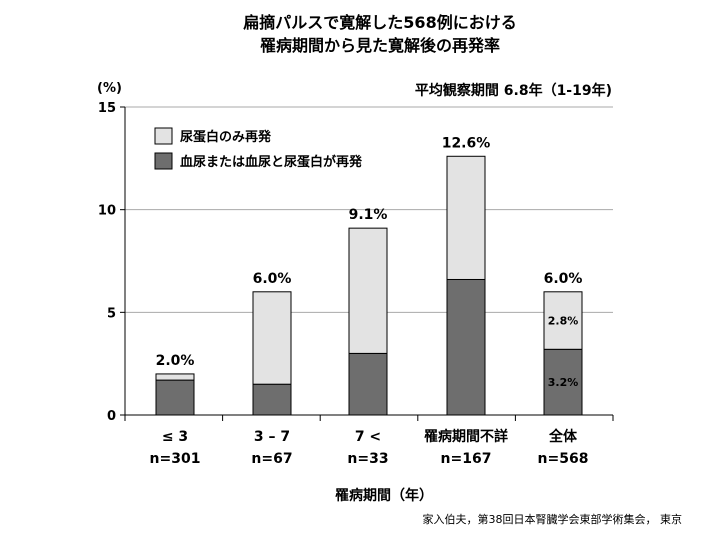 This screenshot has width=720, height=540. Describe the element at coordinates (552, 519) in the screenshot. I see `source-citation: 家入伯夫，第38回日本腎臓学会東部学術集会， 東京` at that location.